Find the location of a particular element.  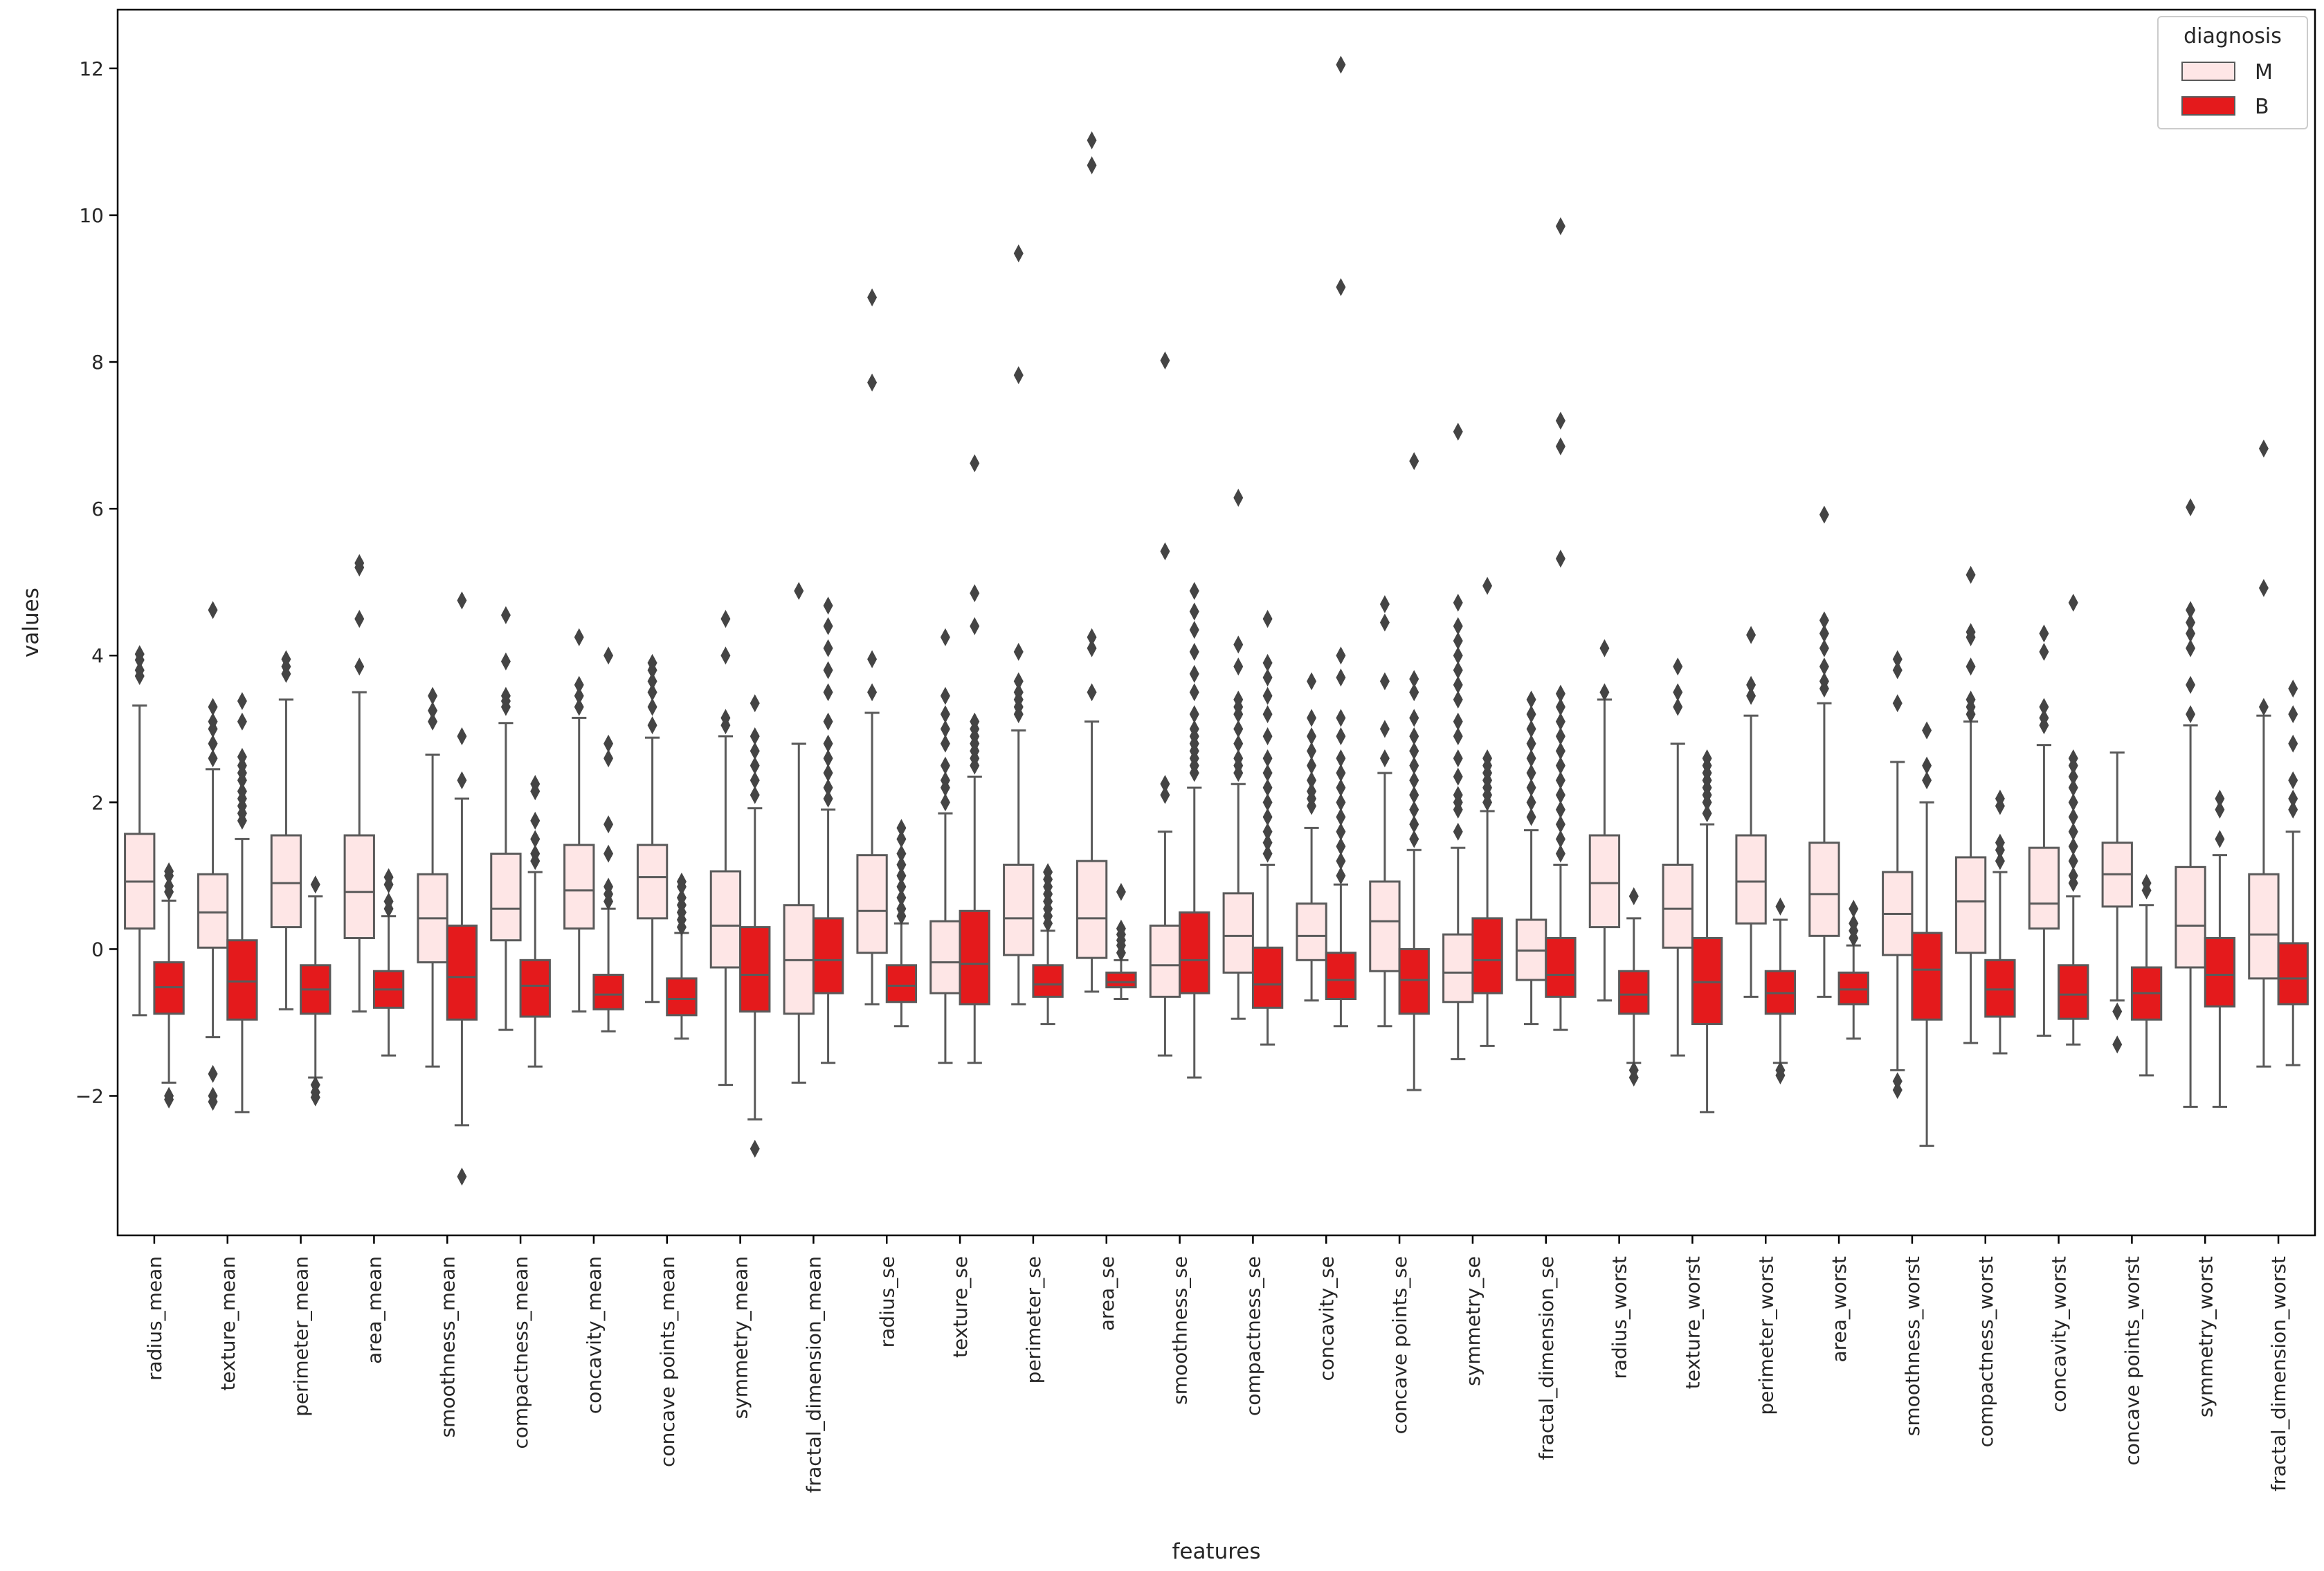

x-tick-label: compactness_se is located at coordinates (1253, 1336).